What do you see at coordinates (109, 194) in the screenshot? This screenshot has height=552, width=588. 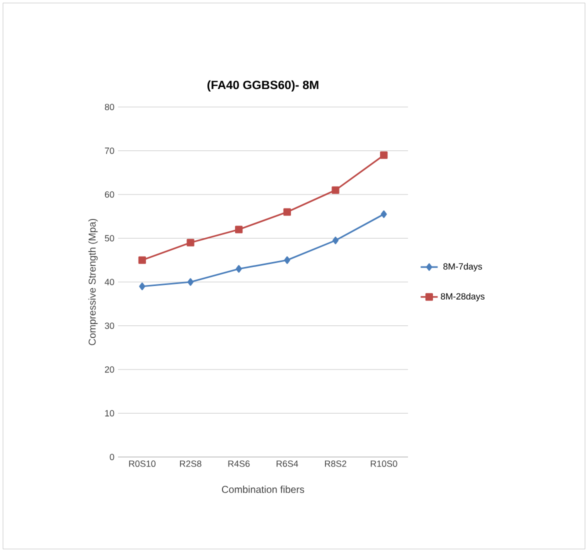 I see `y-tick-label: 60` at bounding box center [109, 194].